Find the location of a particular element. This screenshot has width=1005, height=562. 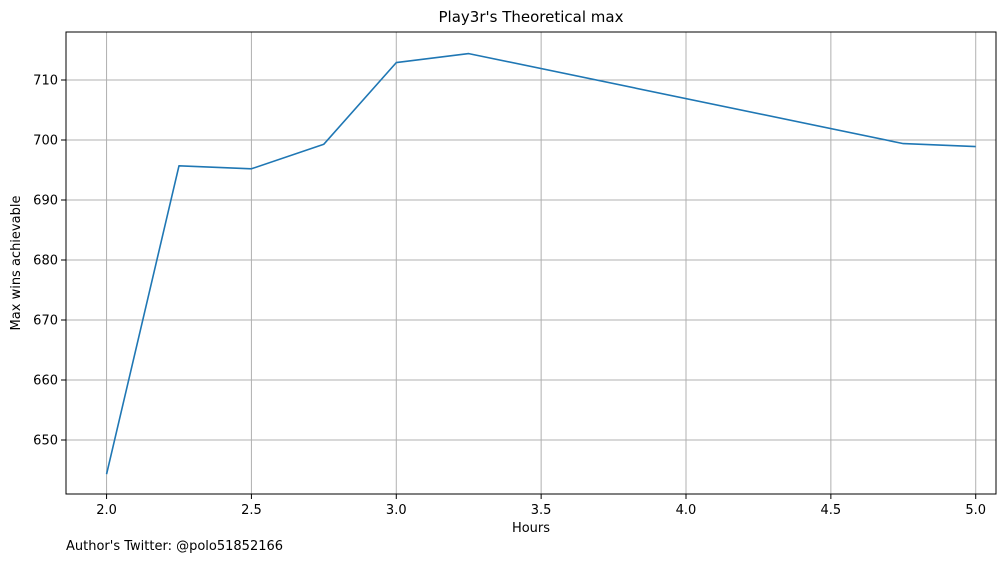

y-tick-label: 660 is located at coordinates (45, 381).